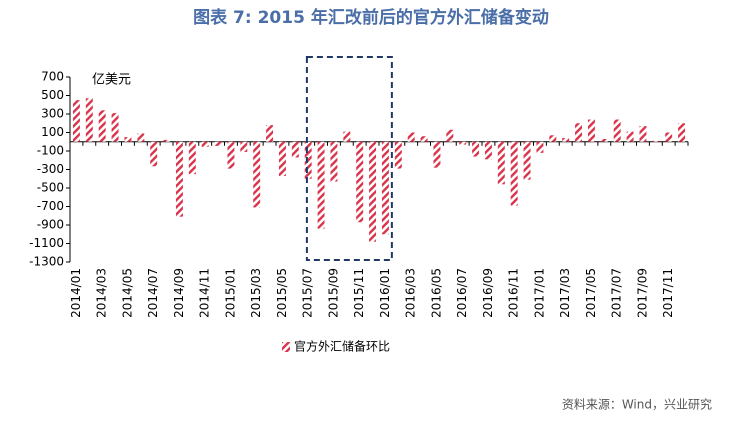 The height and width of the screenshot is (421, 742). I want to click on y-tick-label: -300, so click(50, 169).